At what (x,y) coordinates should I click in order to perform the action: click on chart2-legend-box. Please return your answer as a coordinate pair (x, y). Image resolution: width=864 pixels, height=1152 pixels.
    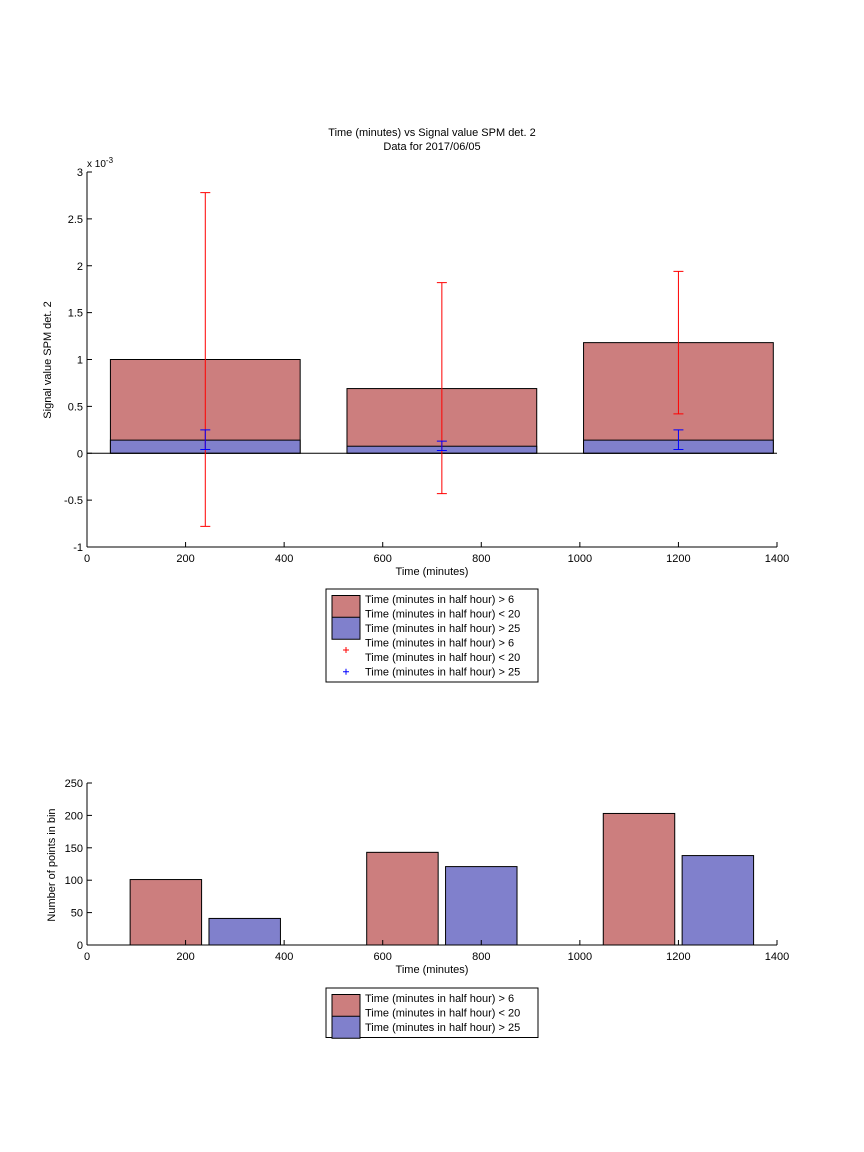
    Looking at the image, I should click on (432, 1012).